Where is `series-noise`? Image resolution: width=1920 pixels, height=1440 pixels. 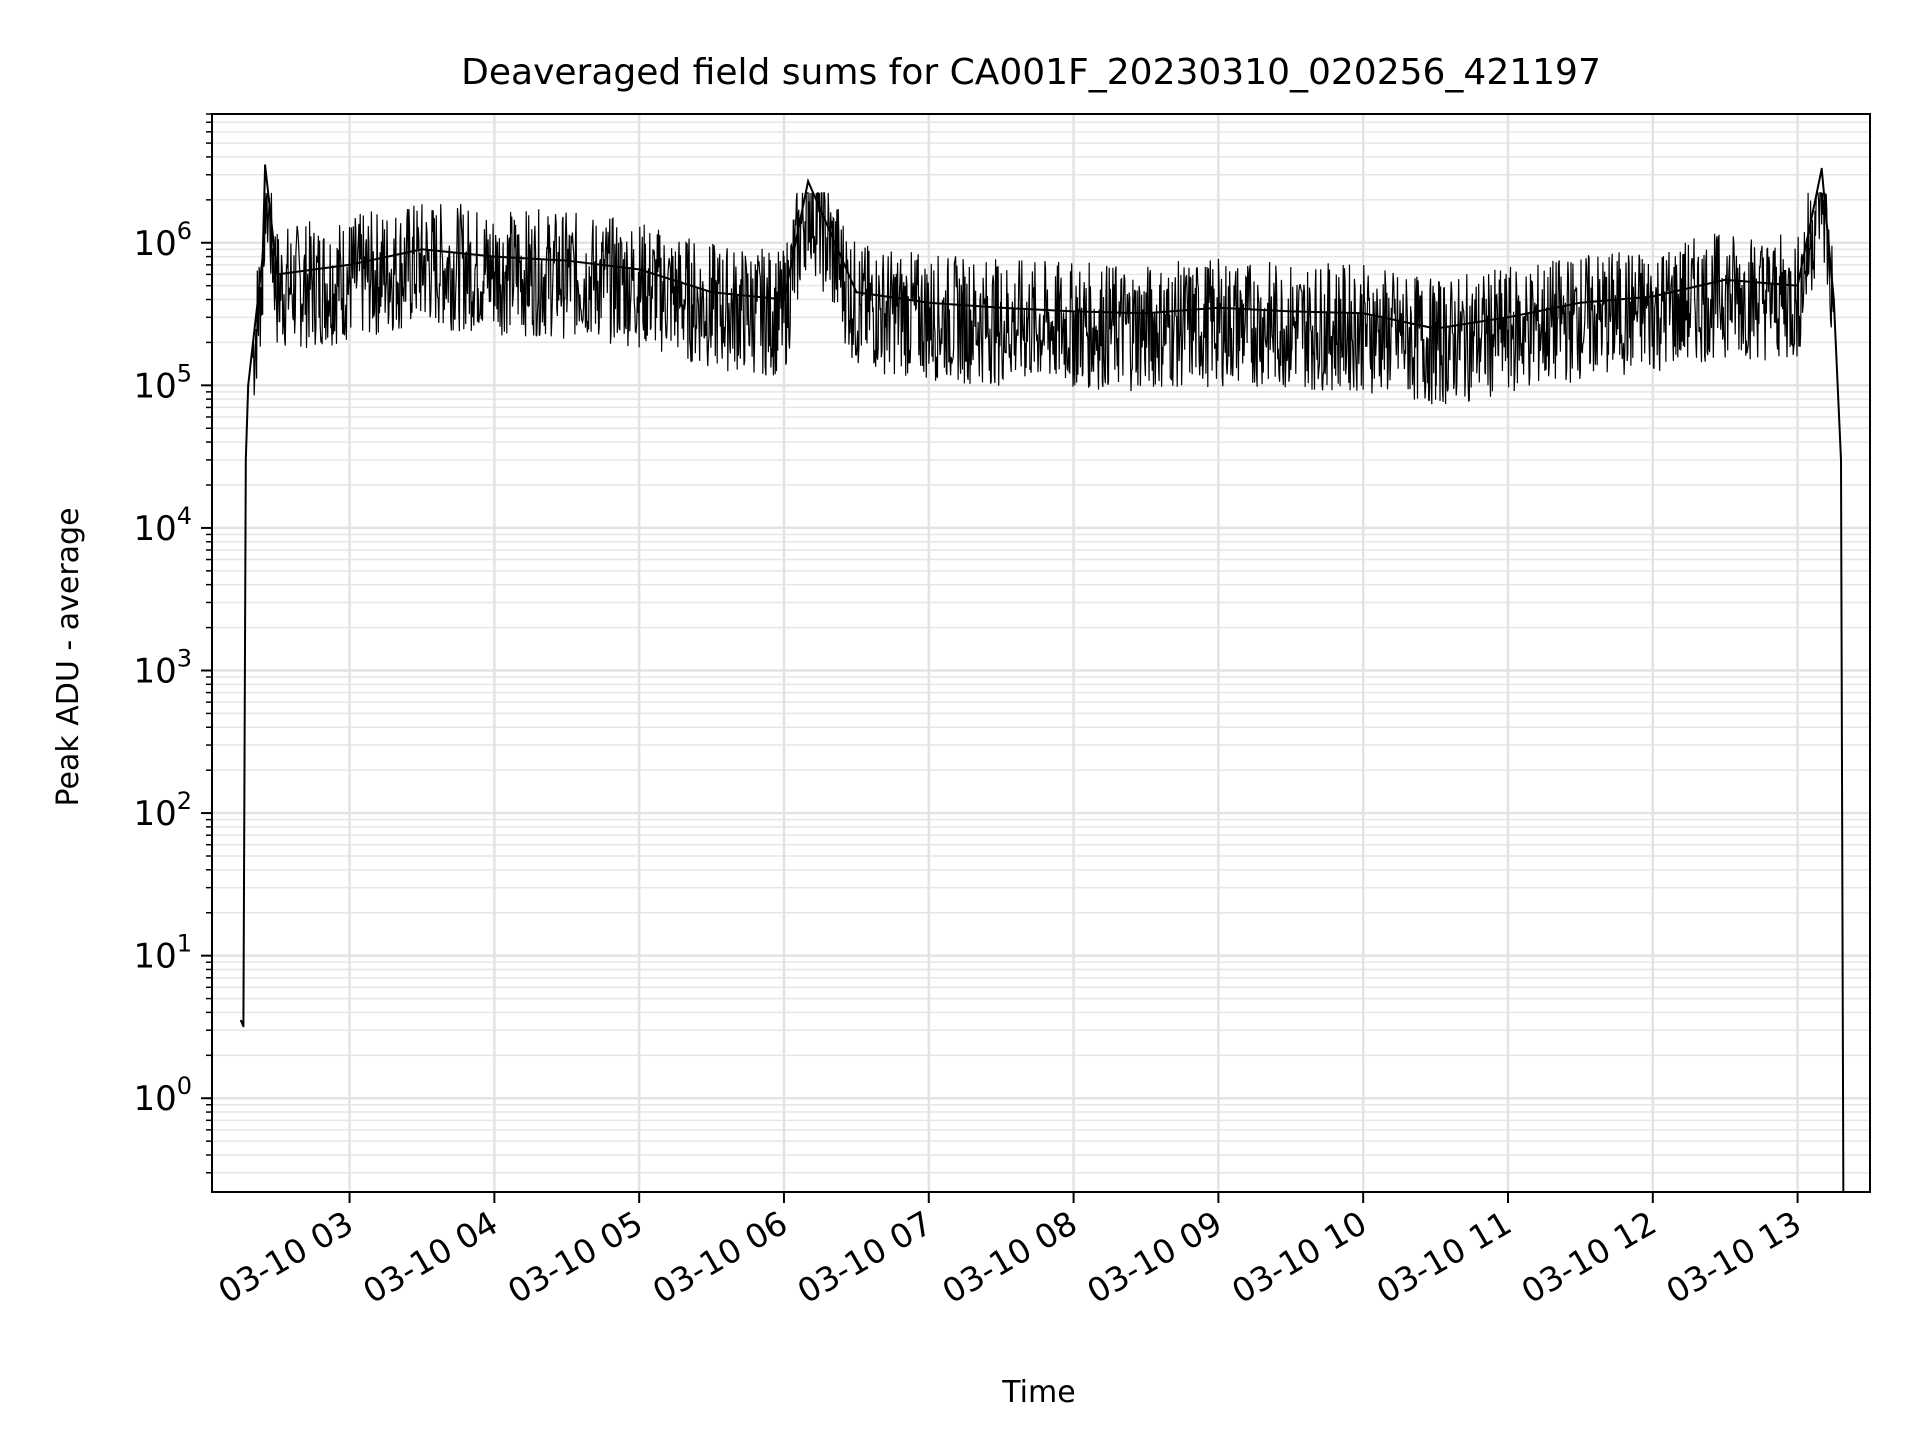
series-noise is located at coordinates (1043, 298).